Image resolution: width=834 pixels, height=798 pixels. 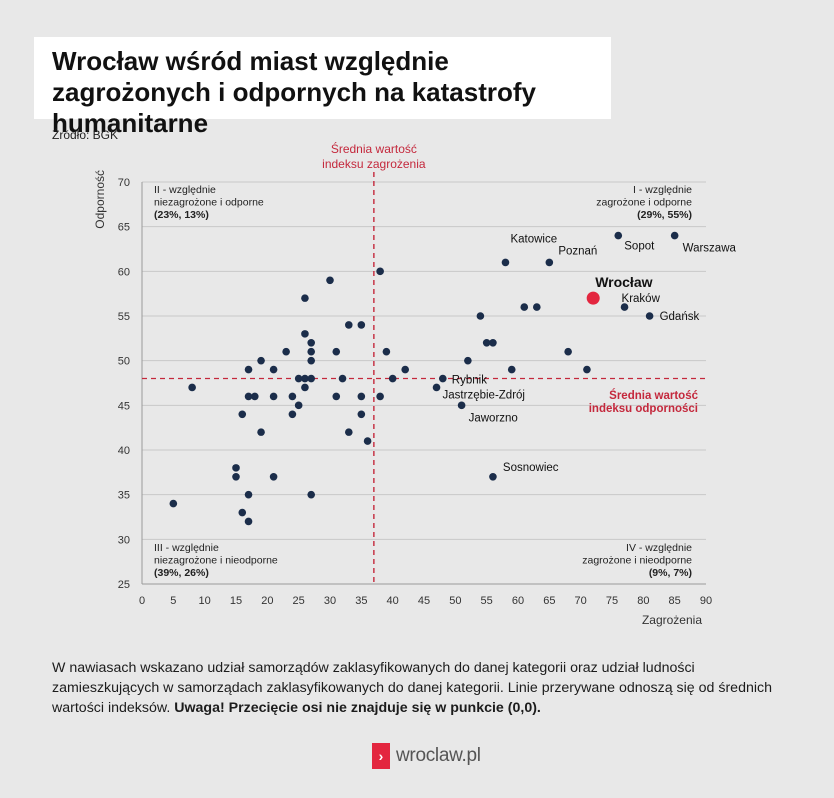 What do you see at coordinates (124, 272) in the screenshot?
I see `y-tick-label: 60` at bounding box center [124, 272].